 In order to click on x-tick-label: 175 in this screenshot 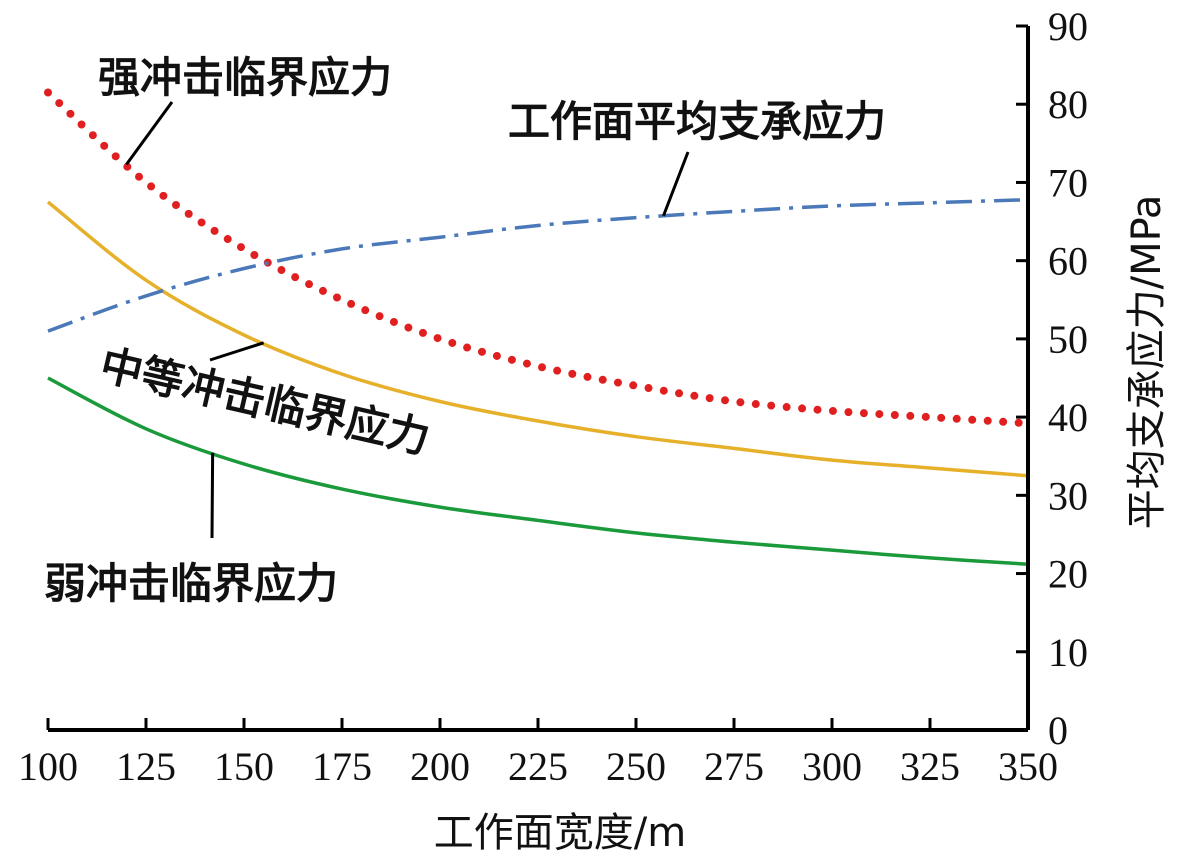, I will do `click(342, 766)`.